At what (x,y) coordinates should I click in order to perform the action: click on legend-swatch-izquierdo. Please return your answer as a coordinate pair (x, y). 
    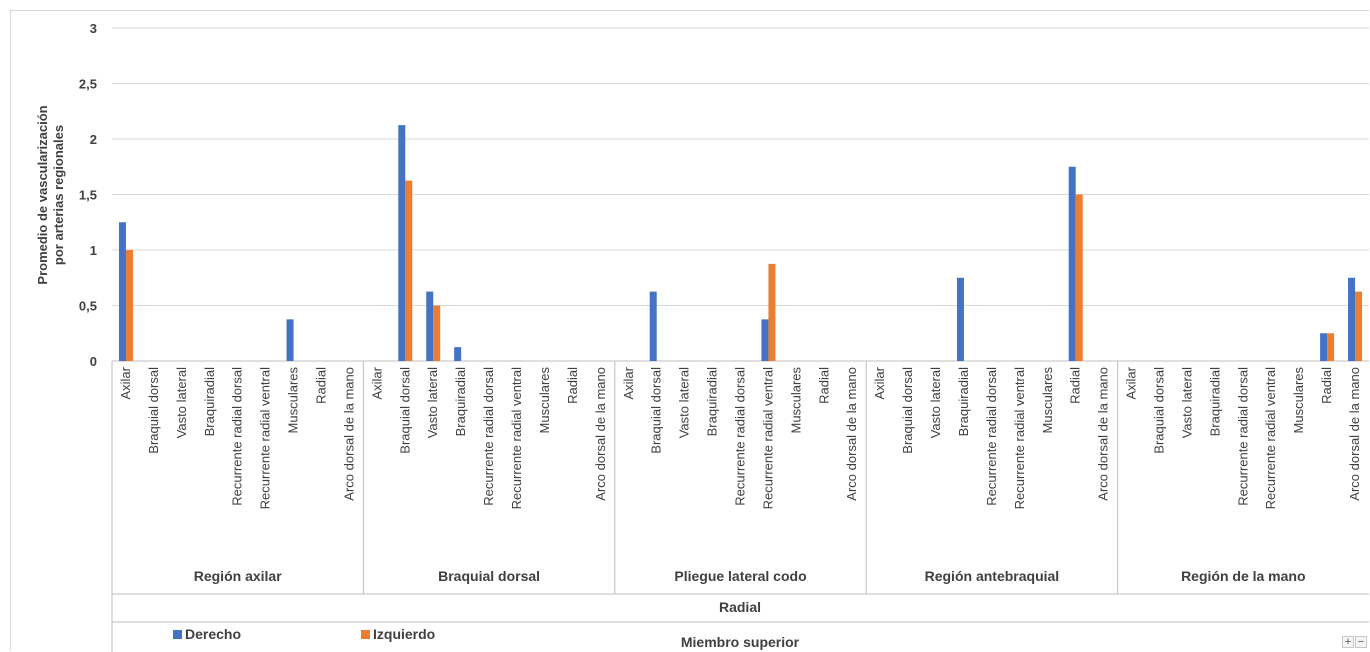
    Looking at the image, I should click on (365, 634).